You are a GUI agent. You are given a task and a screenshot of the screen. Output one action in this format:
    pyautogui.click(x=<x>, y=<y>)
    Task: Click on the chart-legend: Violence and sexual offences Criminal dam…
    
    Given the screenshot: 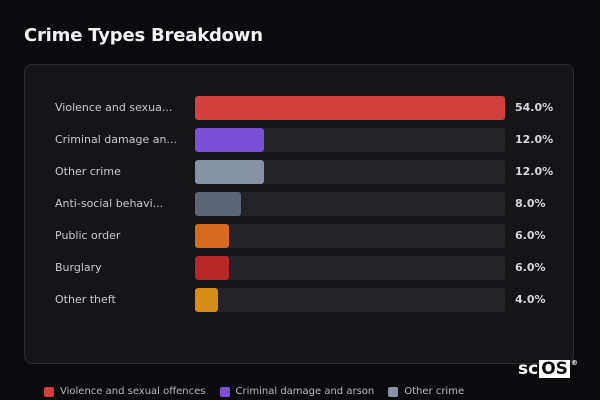 What is the action you would take?
    pyautogui.click(x=254, y=391)
    